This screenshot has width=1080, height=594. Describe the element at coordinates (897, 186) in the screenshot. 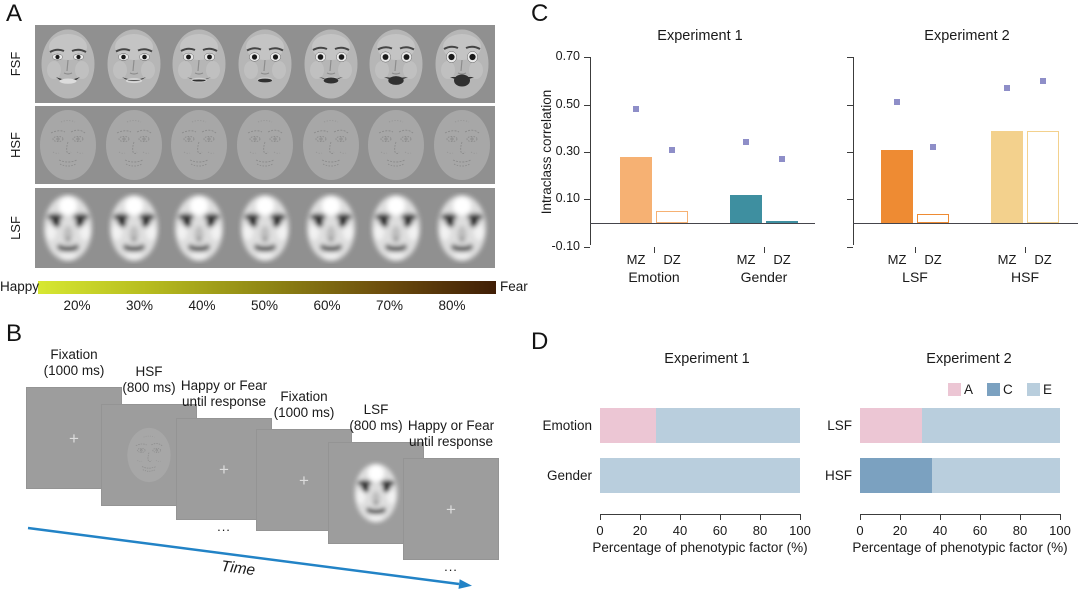

I see `bar-lsf-mz` at that location.